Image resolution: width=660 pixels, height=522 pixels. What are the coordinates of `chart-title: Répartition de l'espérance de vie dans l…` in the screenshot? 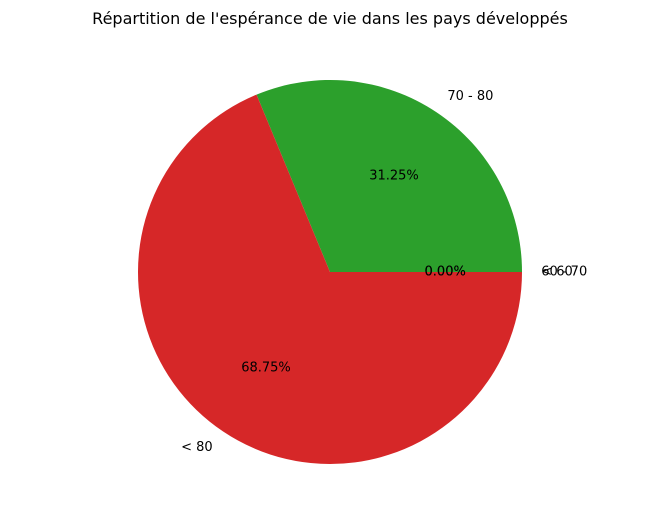 It's located at (330, 18).